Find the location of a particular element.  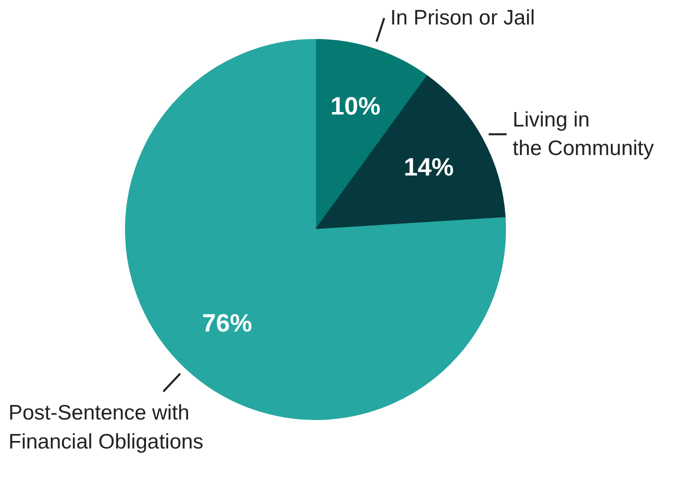

slice-label: Post-Sentence with Financial Obligations is located at coordinates (106, 428).